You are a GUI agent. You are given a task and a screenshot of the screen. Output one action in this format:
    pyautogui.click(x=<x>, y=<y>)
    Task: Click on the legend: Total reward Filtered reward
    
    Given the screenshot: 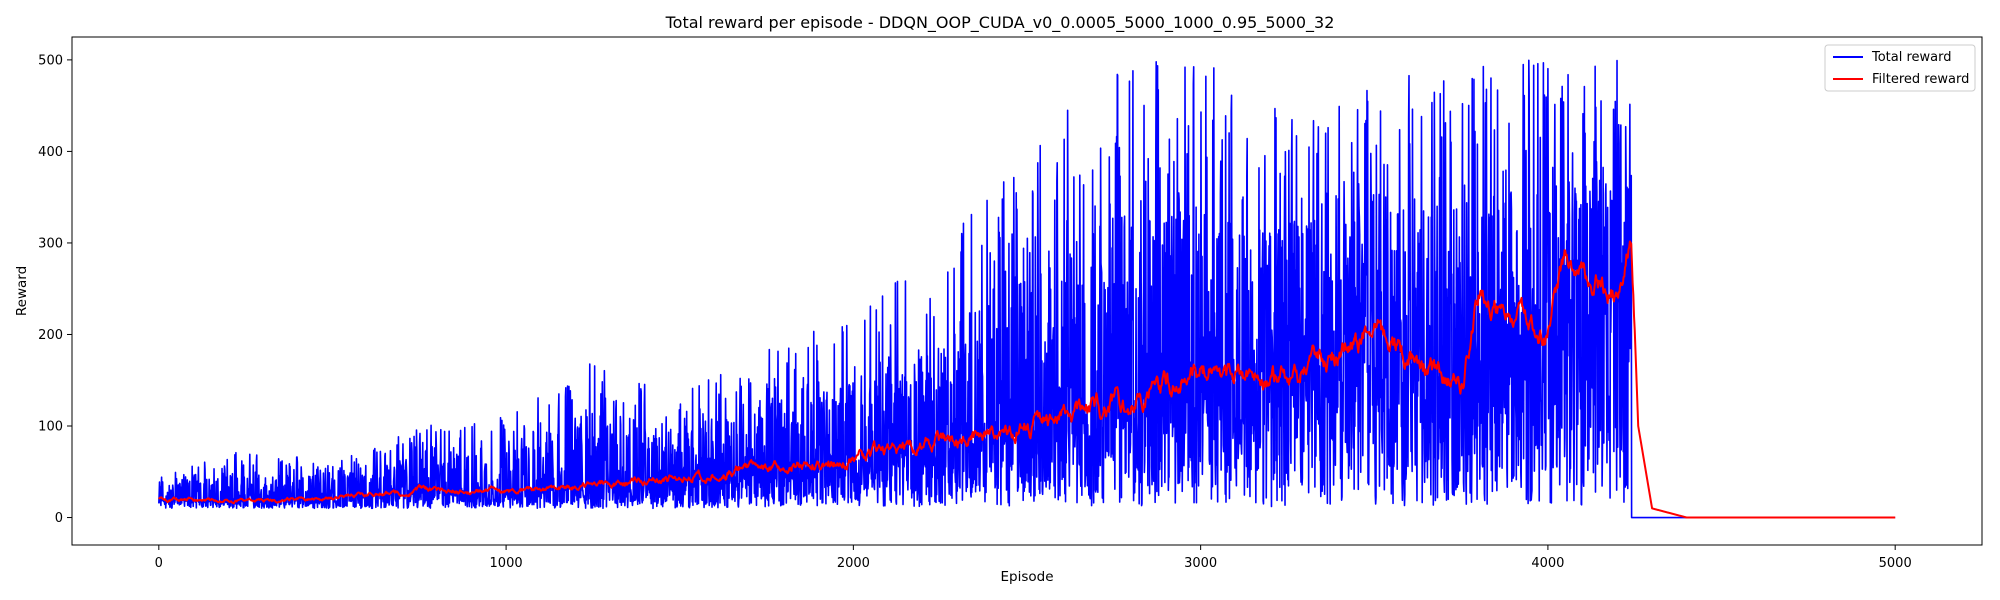 What is the action you would take?
    pyautogui.click(x=1900, y=68)
    